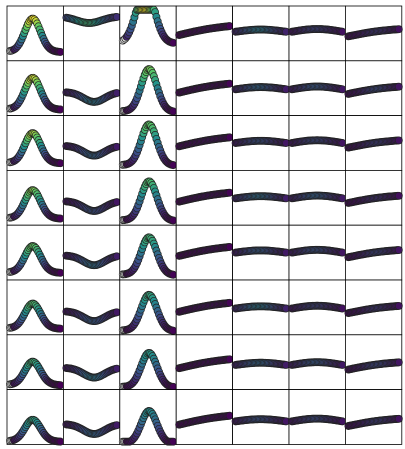 This screenshot has width=405, height=449. What do you see at coordinates (373, 417) in the screenshot?
I see `subplot-r8-c7` at bounding box center [373, 417].